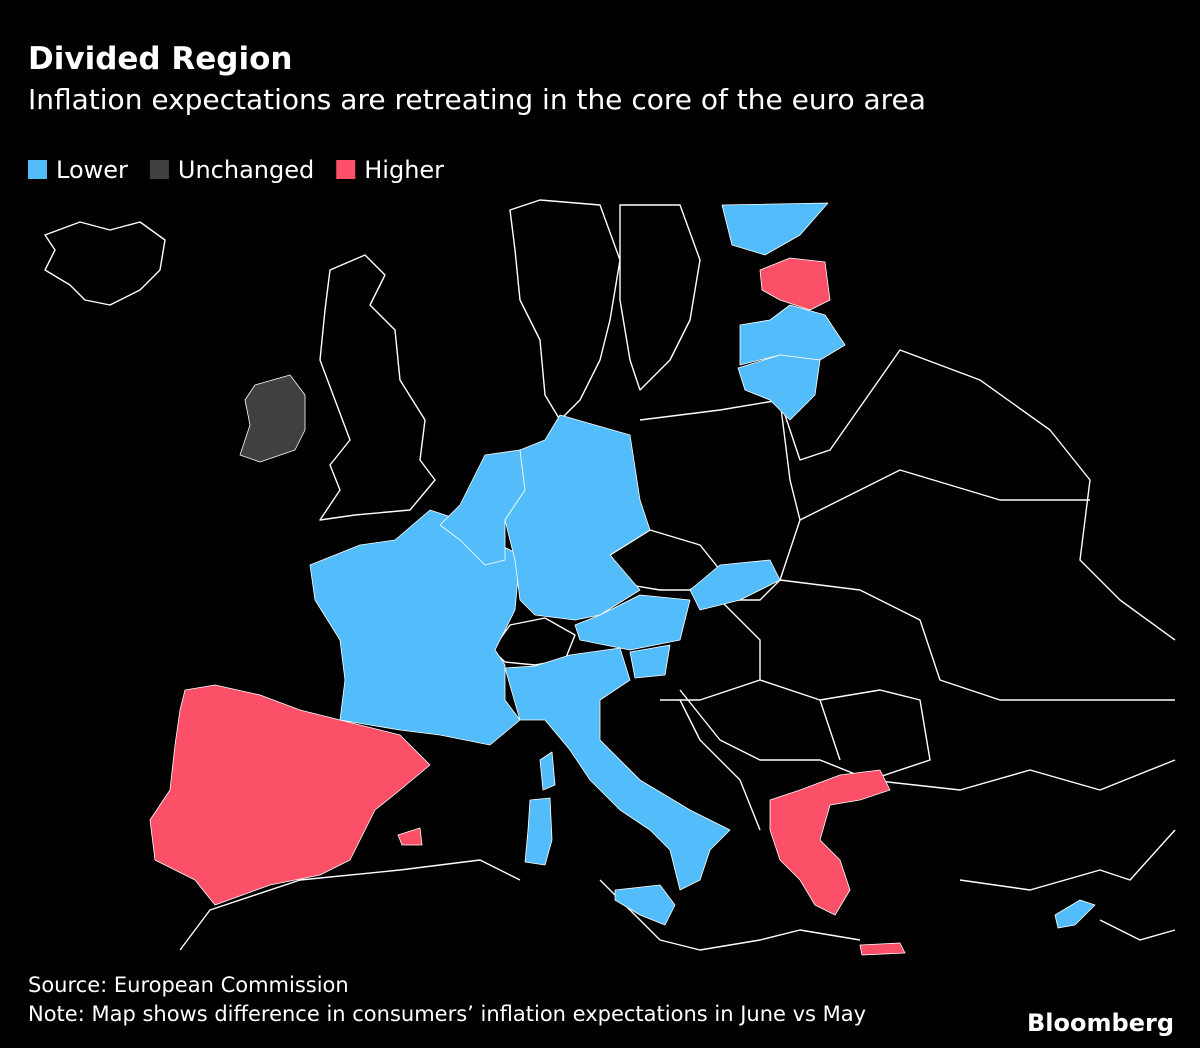 This screenshot has width=1200, height=1048. I want to click on france, so click(415, 627).